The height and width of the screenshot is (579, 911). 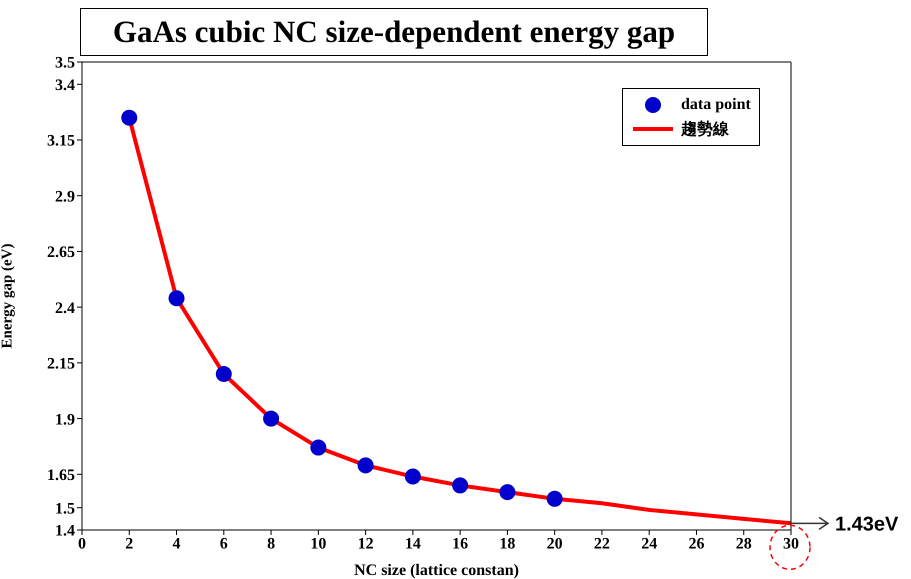 I want to click on x-tick-label: 4, so click(x=176, y=543).